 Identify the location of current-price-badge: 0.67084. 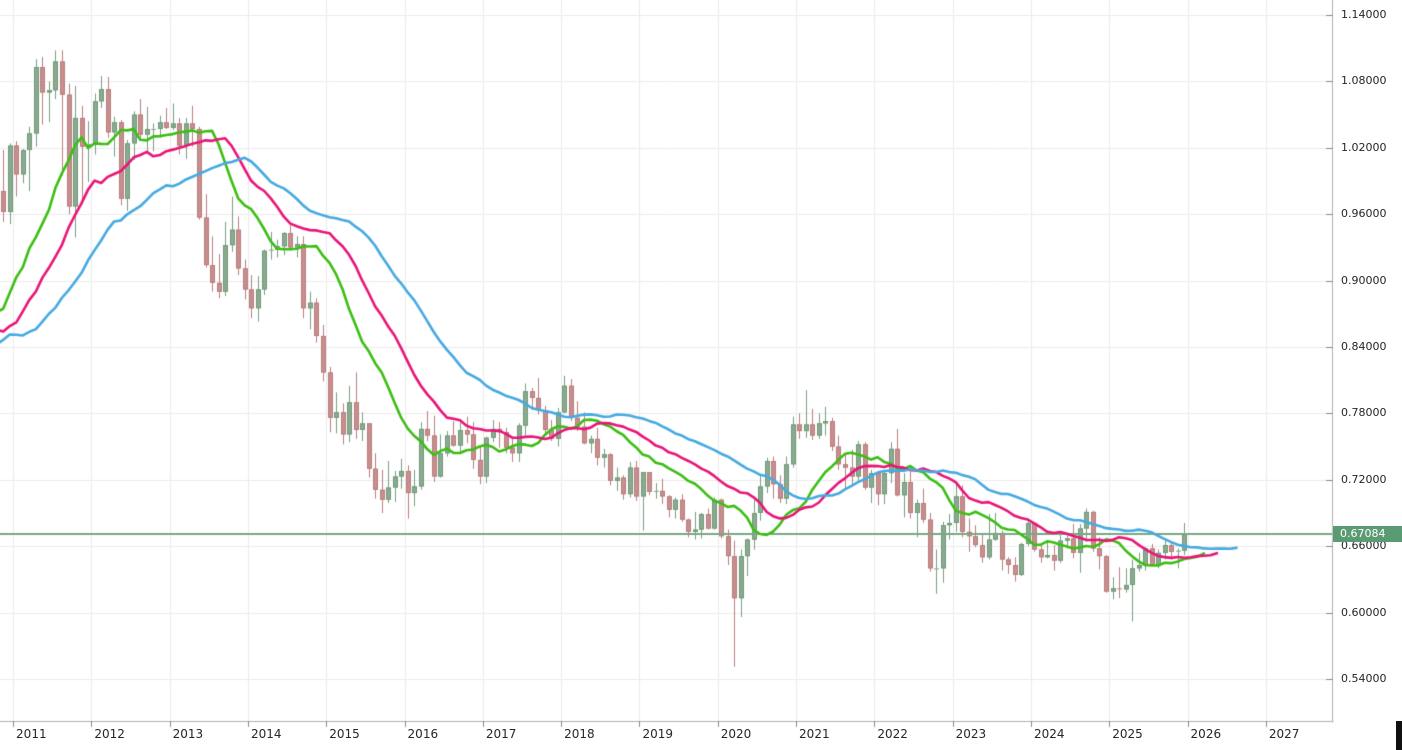
(1367, 534).